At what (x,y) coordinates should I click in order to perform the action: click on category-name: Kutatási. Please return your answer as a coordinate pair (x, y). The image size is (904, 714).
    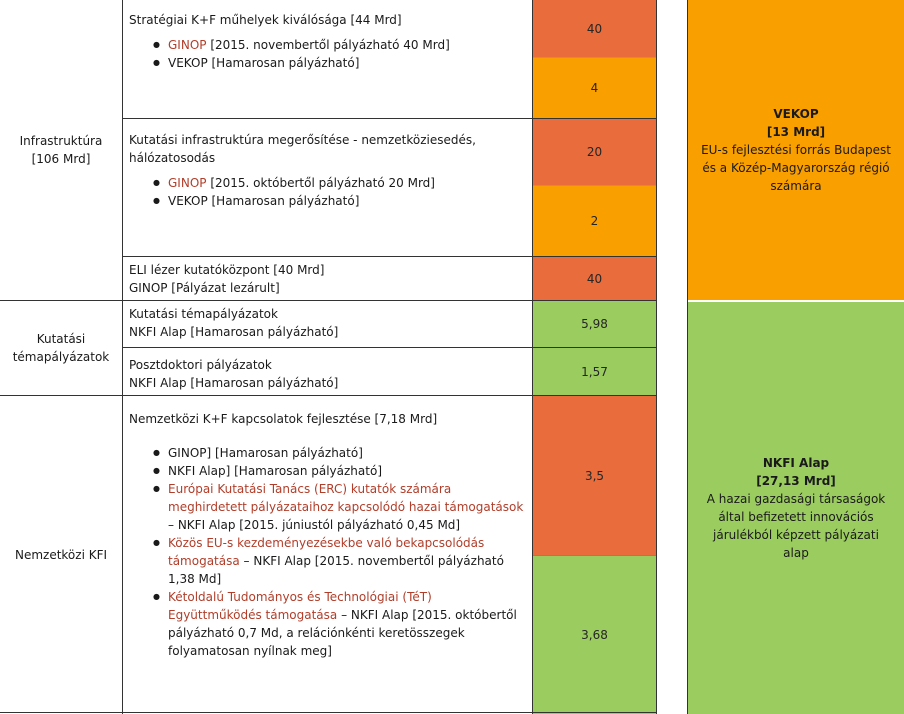
    Looking at the image, I should click on (61, 339).